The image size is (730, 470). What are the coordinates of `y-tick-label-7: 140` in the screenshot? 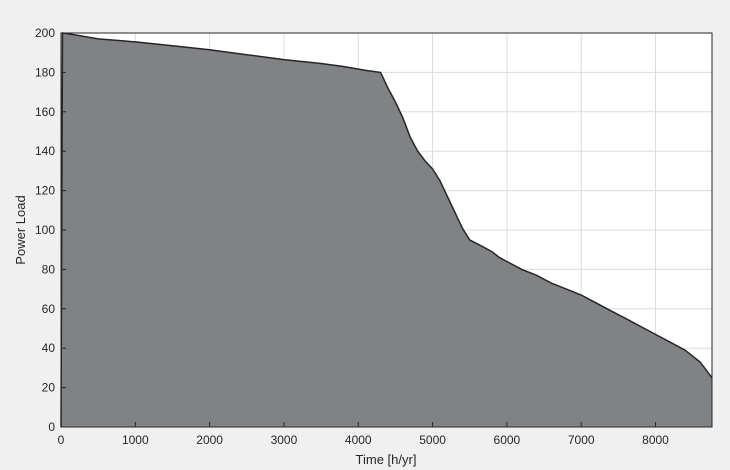 It's located at (45, 151).